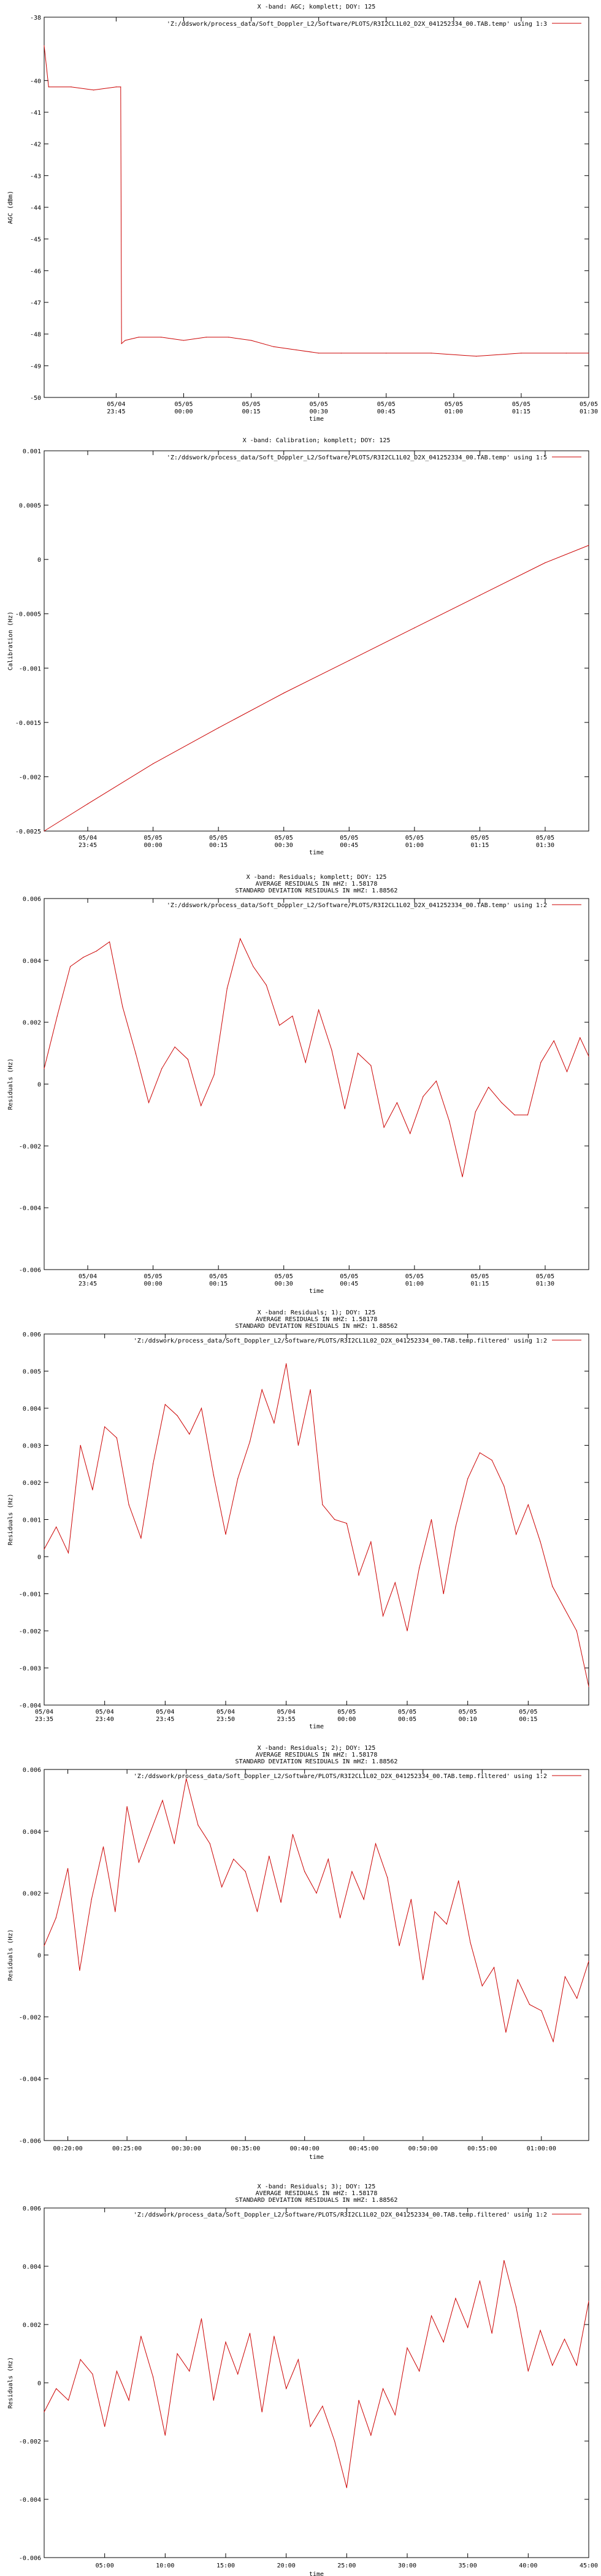  I want to click on x-tick-label-time: 00:05, so click(407, 1719).